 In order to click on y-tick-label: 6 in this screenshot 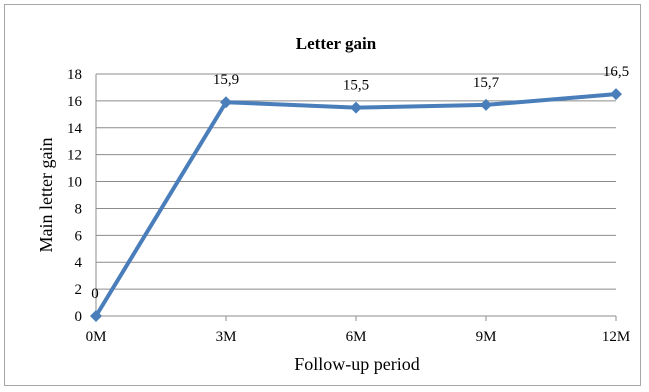, I will do `click(79, 236)`.